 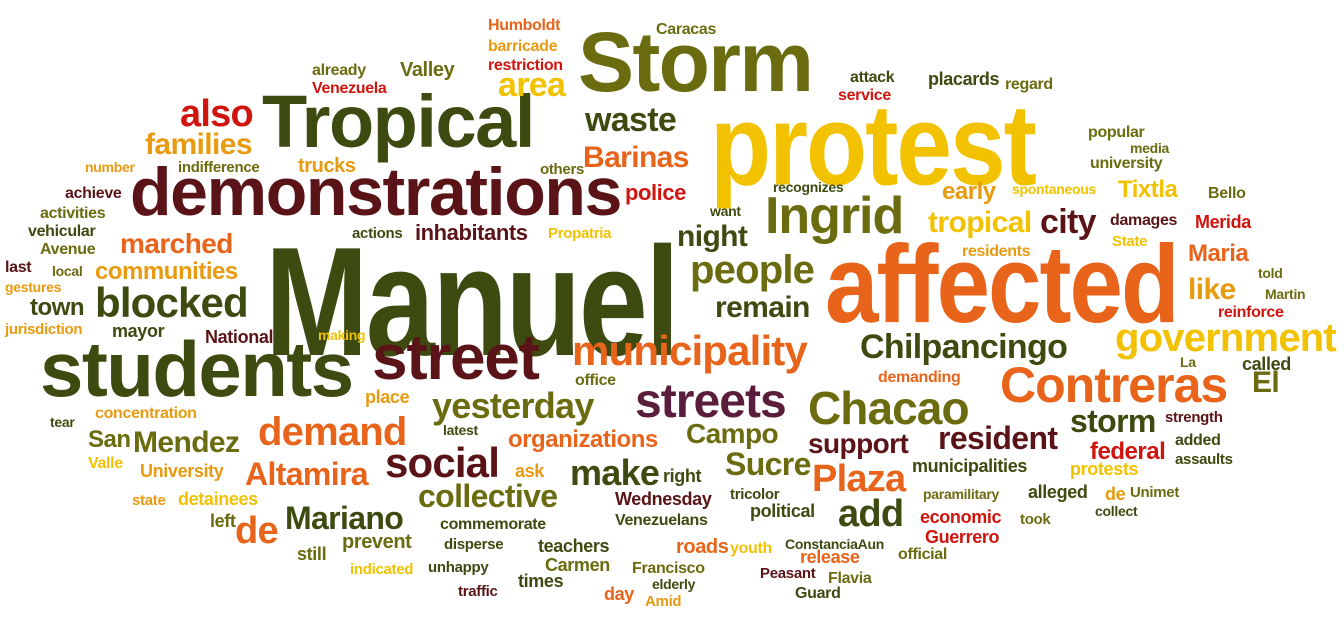 What do you see at coordinates (696, 62) in the screenshot?
I see `word-storm: Storm` at bounding box center [696, 62].